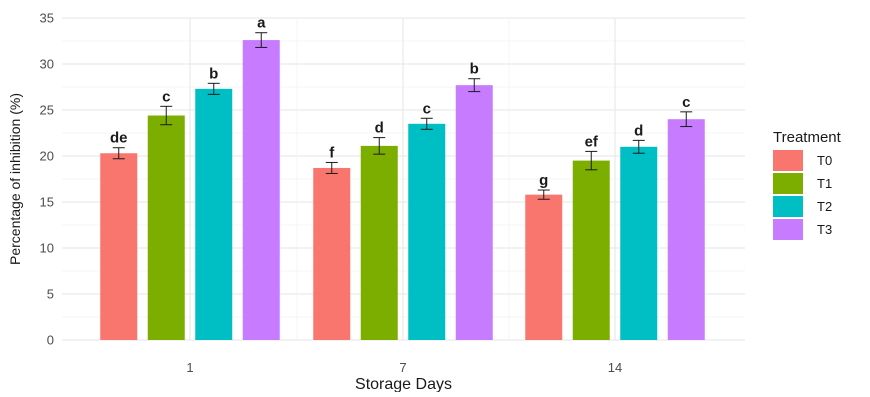 Image resolution: width=870 pixels, height=397 pixels. I want to click on significance-label: f, so click(332, 152).